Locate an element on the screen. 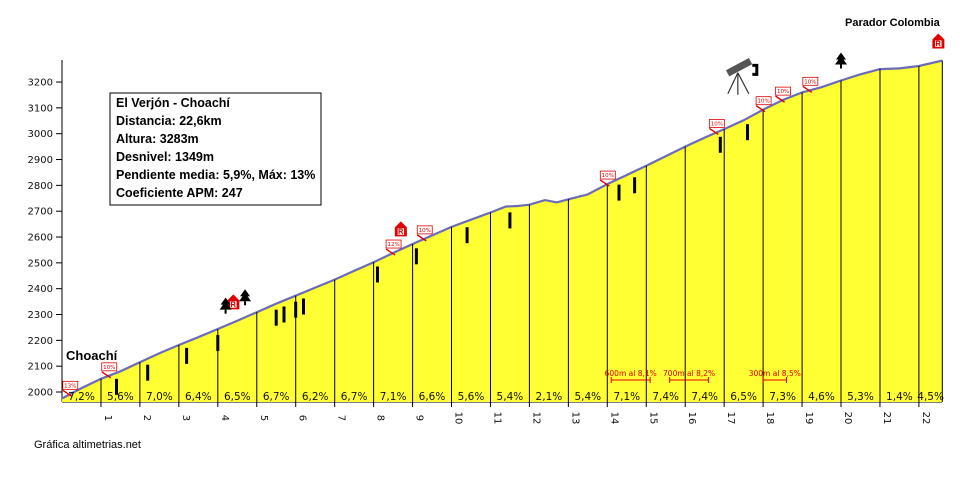 This screenshot has width=960, height=480. y-tick-label: 2000 is located at coordinates (40, 393).